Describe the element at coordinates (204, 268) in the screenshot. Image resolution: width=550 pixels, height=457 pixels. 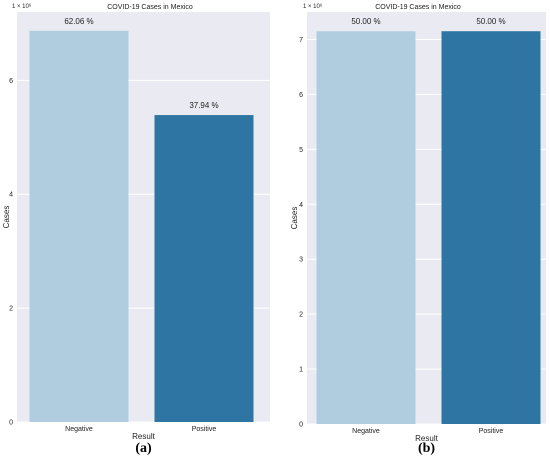
I see `bar-positive` at that location.